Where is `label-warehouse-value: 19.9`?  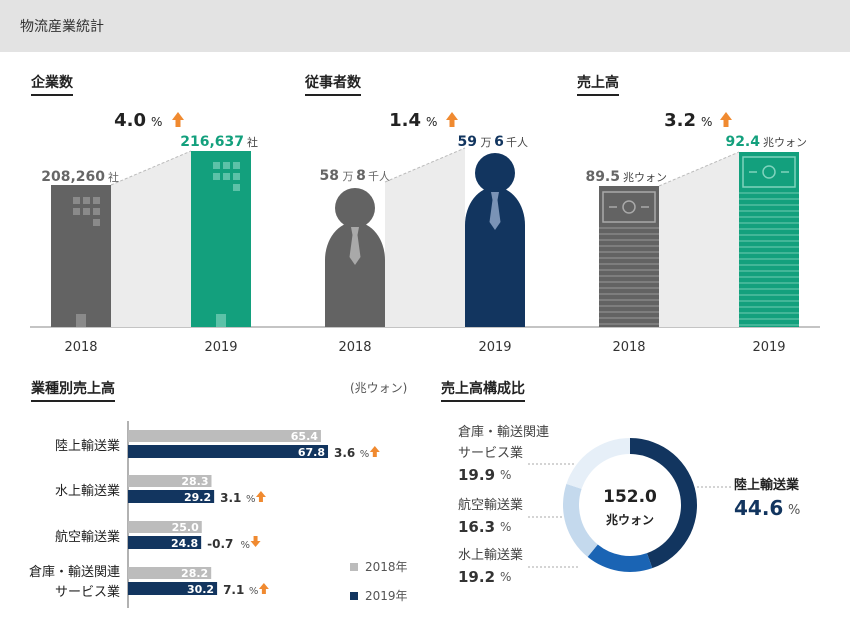
label-warehouse-value: 19.9 is located at coordinates (476, 475).